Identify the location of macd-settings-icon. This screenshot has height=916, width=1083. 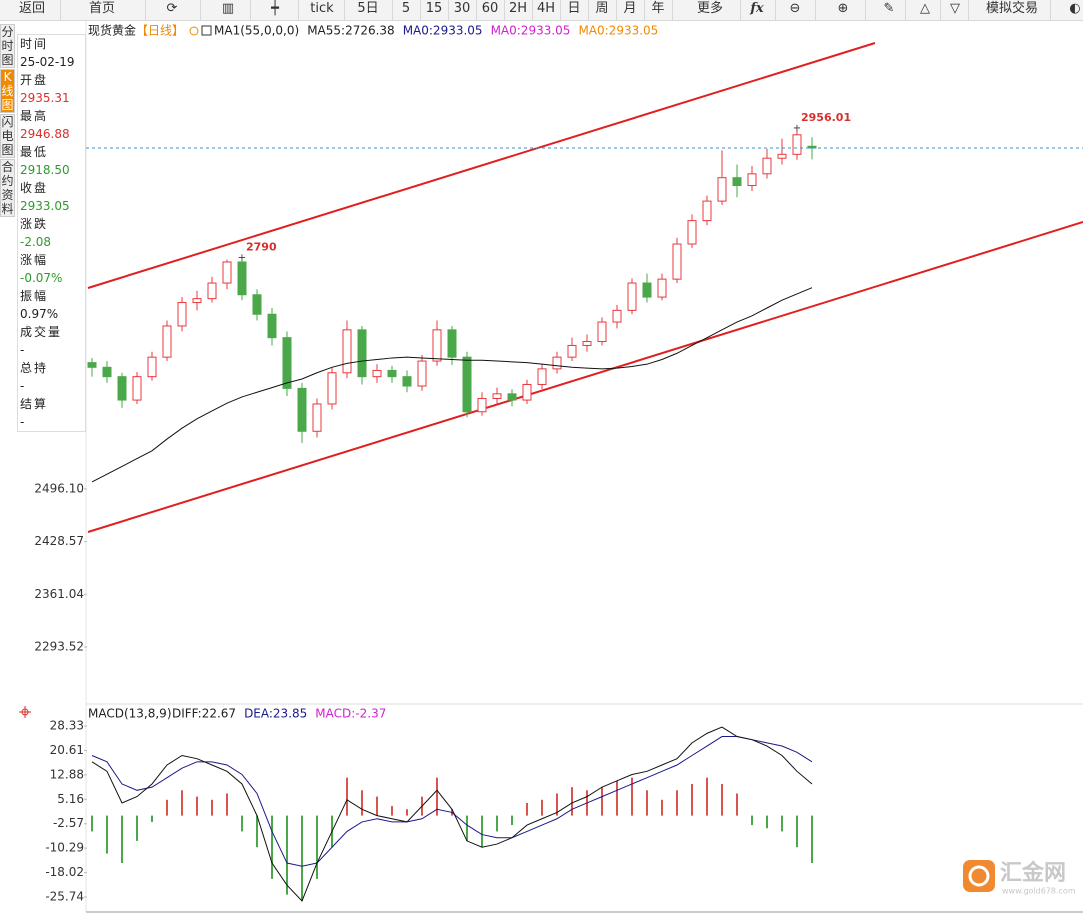
(25, 712).